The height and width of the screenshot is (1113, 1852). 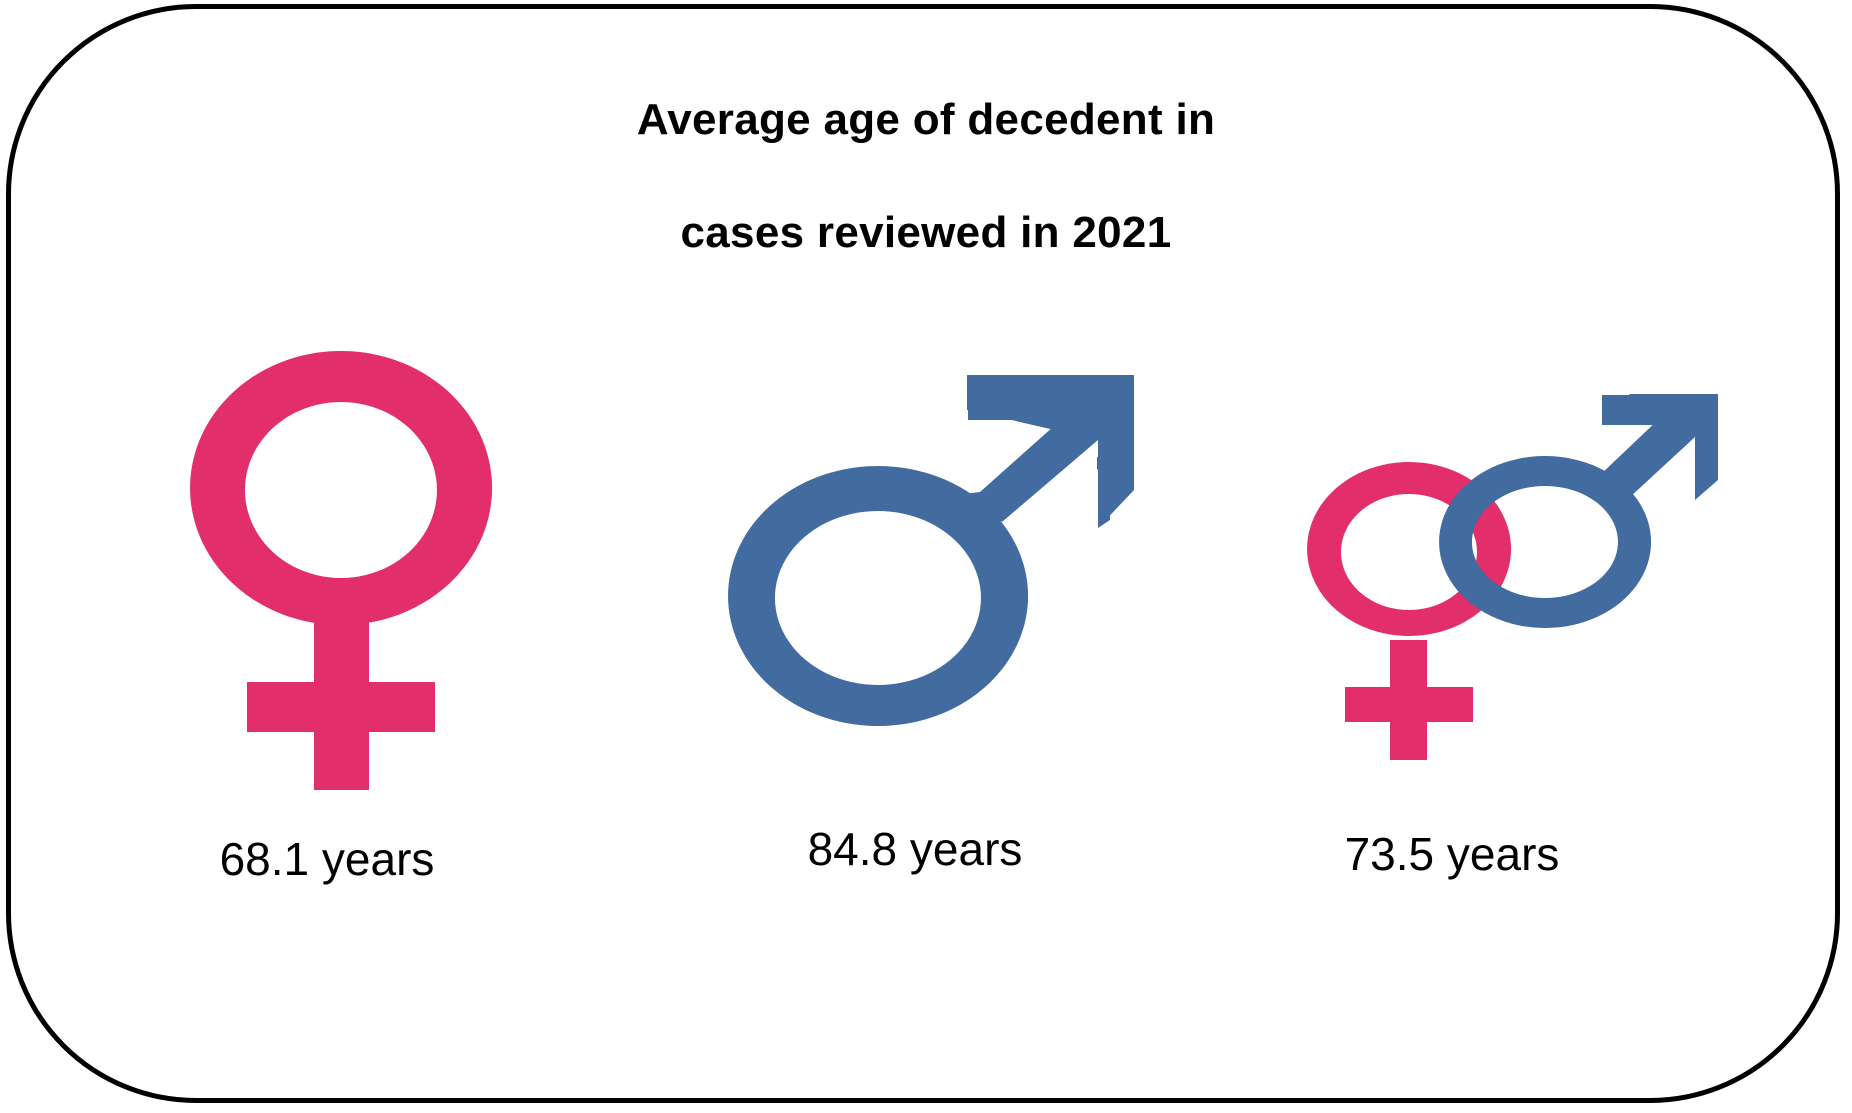 I want to click on female-average-age: 68.1 years, so click(x=327, y=859).